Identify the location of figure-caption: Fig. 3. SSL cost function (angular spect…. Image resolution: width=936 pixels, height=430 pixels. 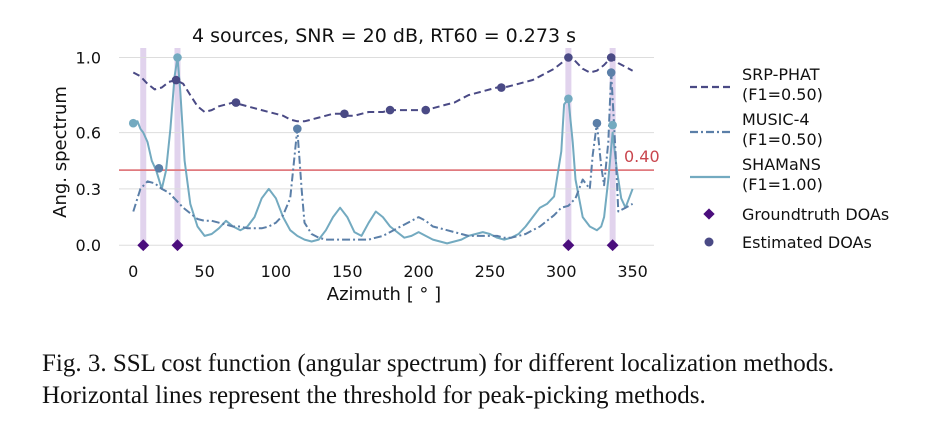
(482, 380).